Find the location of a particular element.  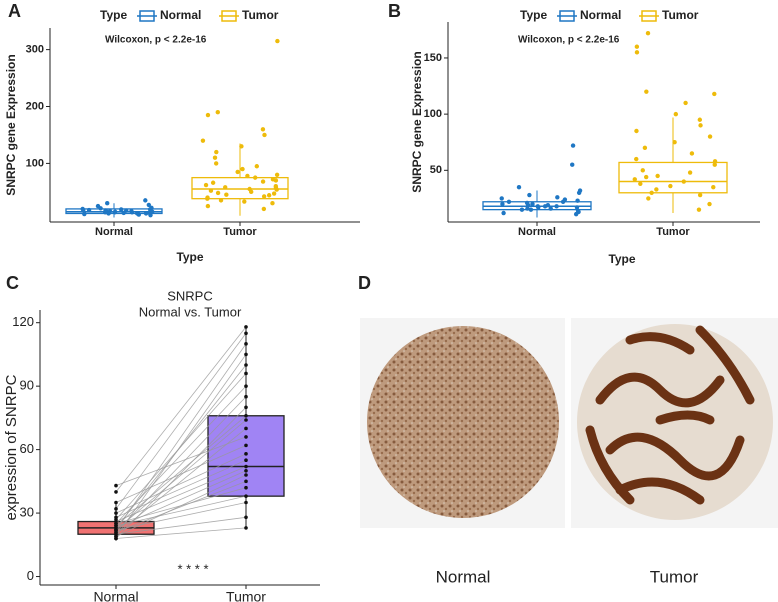

tissue-glands is located at coordinates (670, 415).